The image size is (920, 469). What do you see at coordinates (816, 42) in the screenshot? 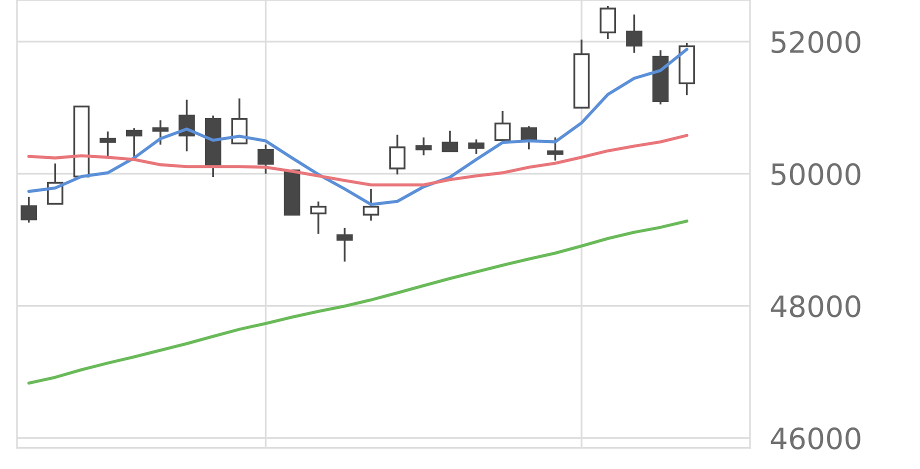
I see `y-tick-label: 52000` at bounding box center [816, 42].